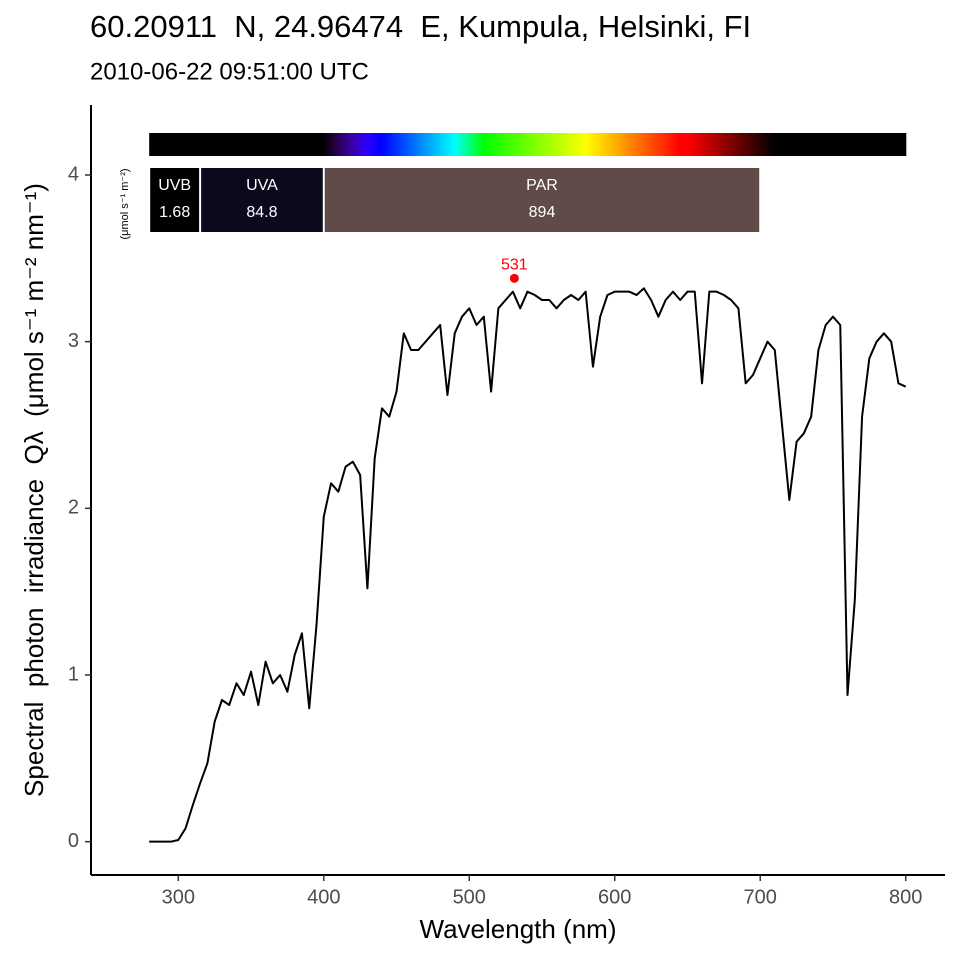 This screenshot has width=960, height=960. Describe the element at coordinates (229, 71) in the screenshot. I see `chart-subtitle: 2010-06-22 09:51:00 UTC` at that location.